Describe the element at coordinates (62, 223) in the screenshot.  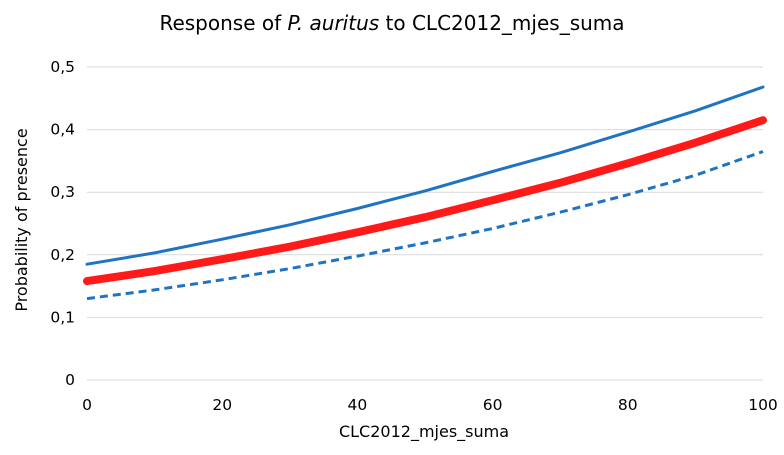
I see `y-tick-labels: 0 0,1 0,2 0,3 0,4 0,5` at that location.